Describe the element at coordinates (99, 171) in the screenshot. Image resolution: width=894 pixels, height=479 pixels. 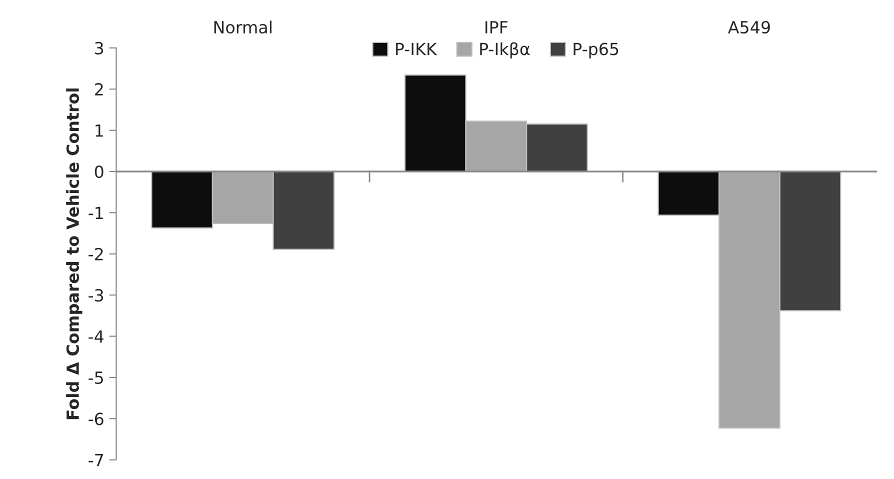
I see `y-tick-label: 0` at that location.